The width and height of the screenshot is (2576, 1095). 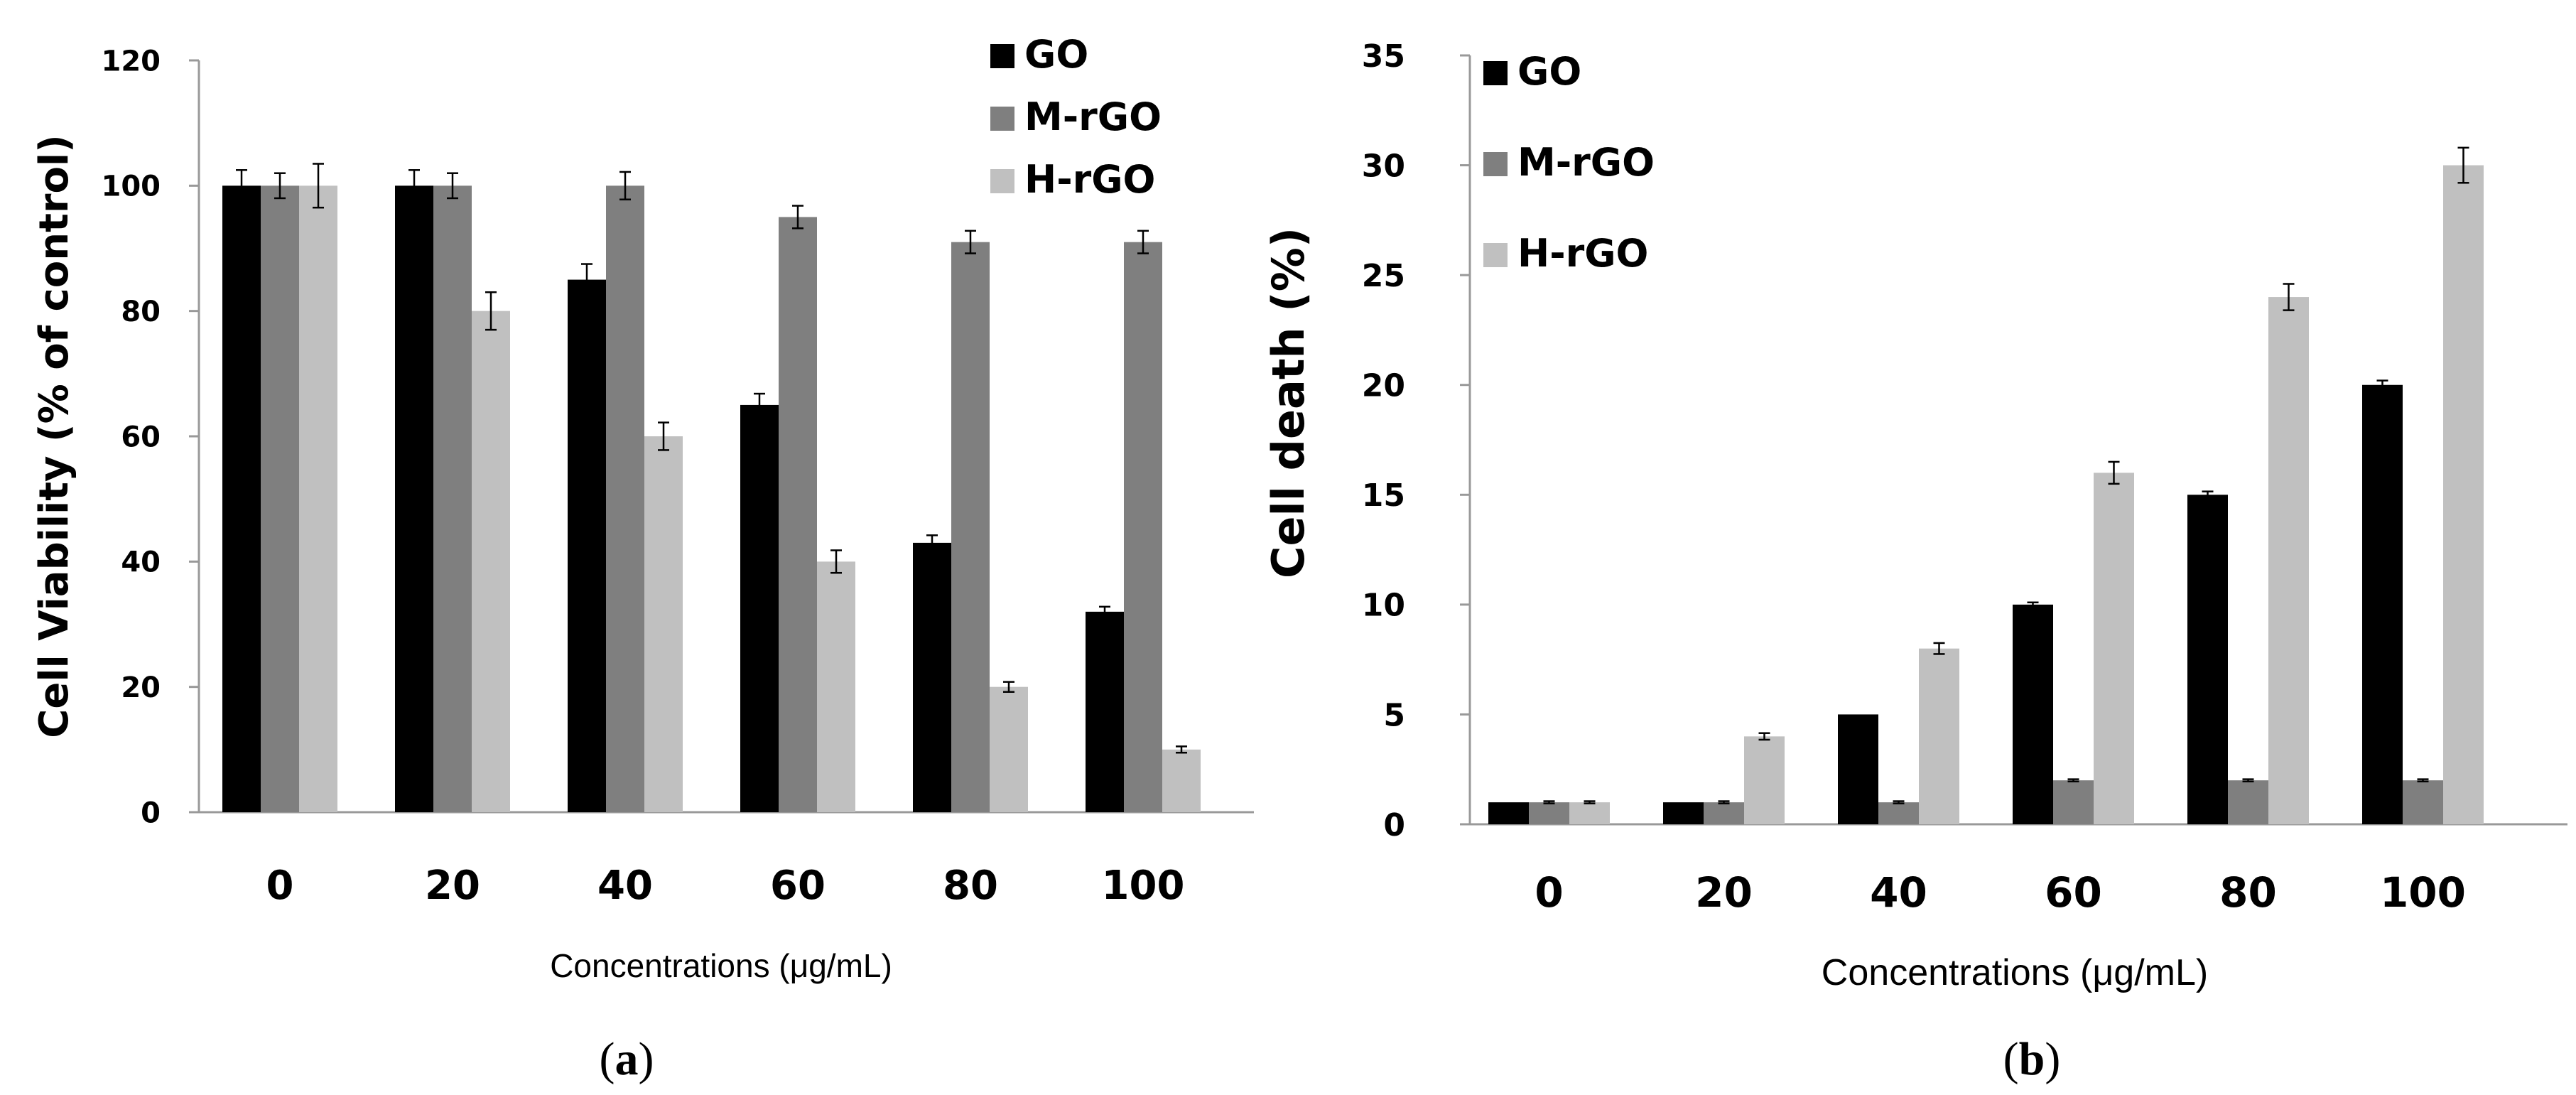 I want to click on y-tick-label: 60, so click(x=141, y=437).